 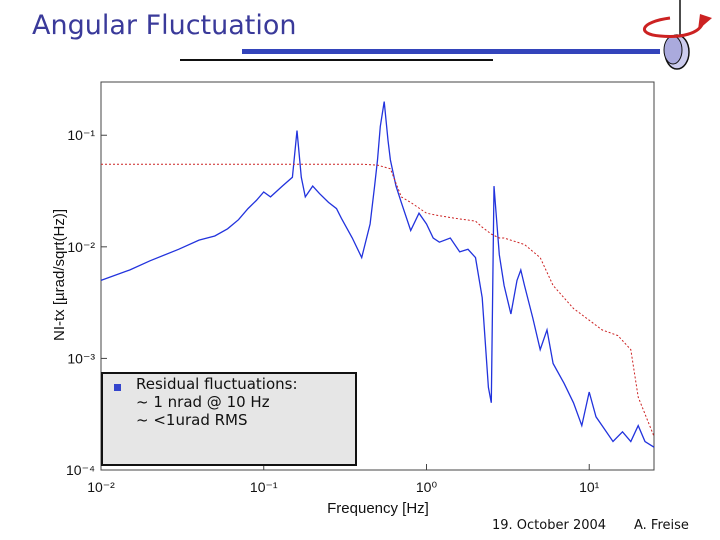 I want to click on y-axis-label: NI-tx [µrad/sqrt(Hz)], so click(x=59, y=275).